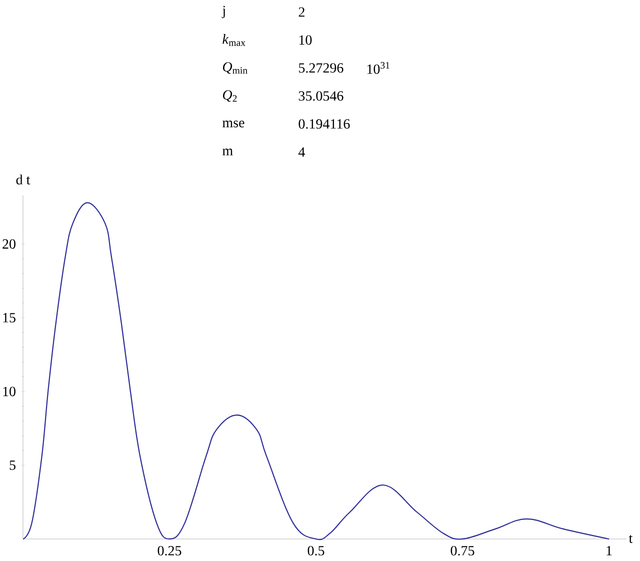  I want to click on y-tick-label: 10, so click(9, 391).